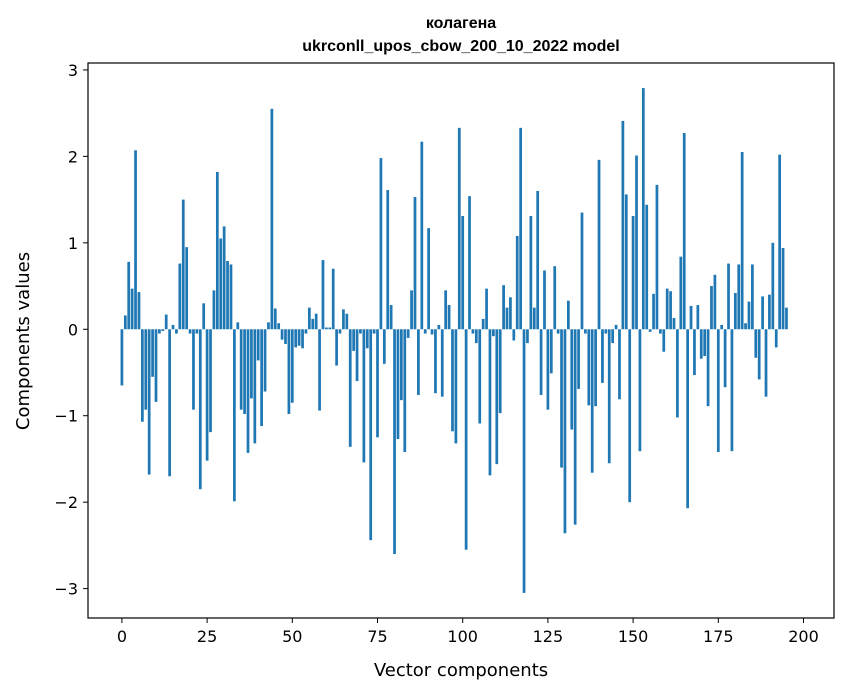 This screenshot has height=696, width=847. What do you see at coordinates (462, 636) in the screenshot?
I see `x-tick-label: 100` at bounding box center [462, 636].